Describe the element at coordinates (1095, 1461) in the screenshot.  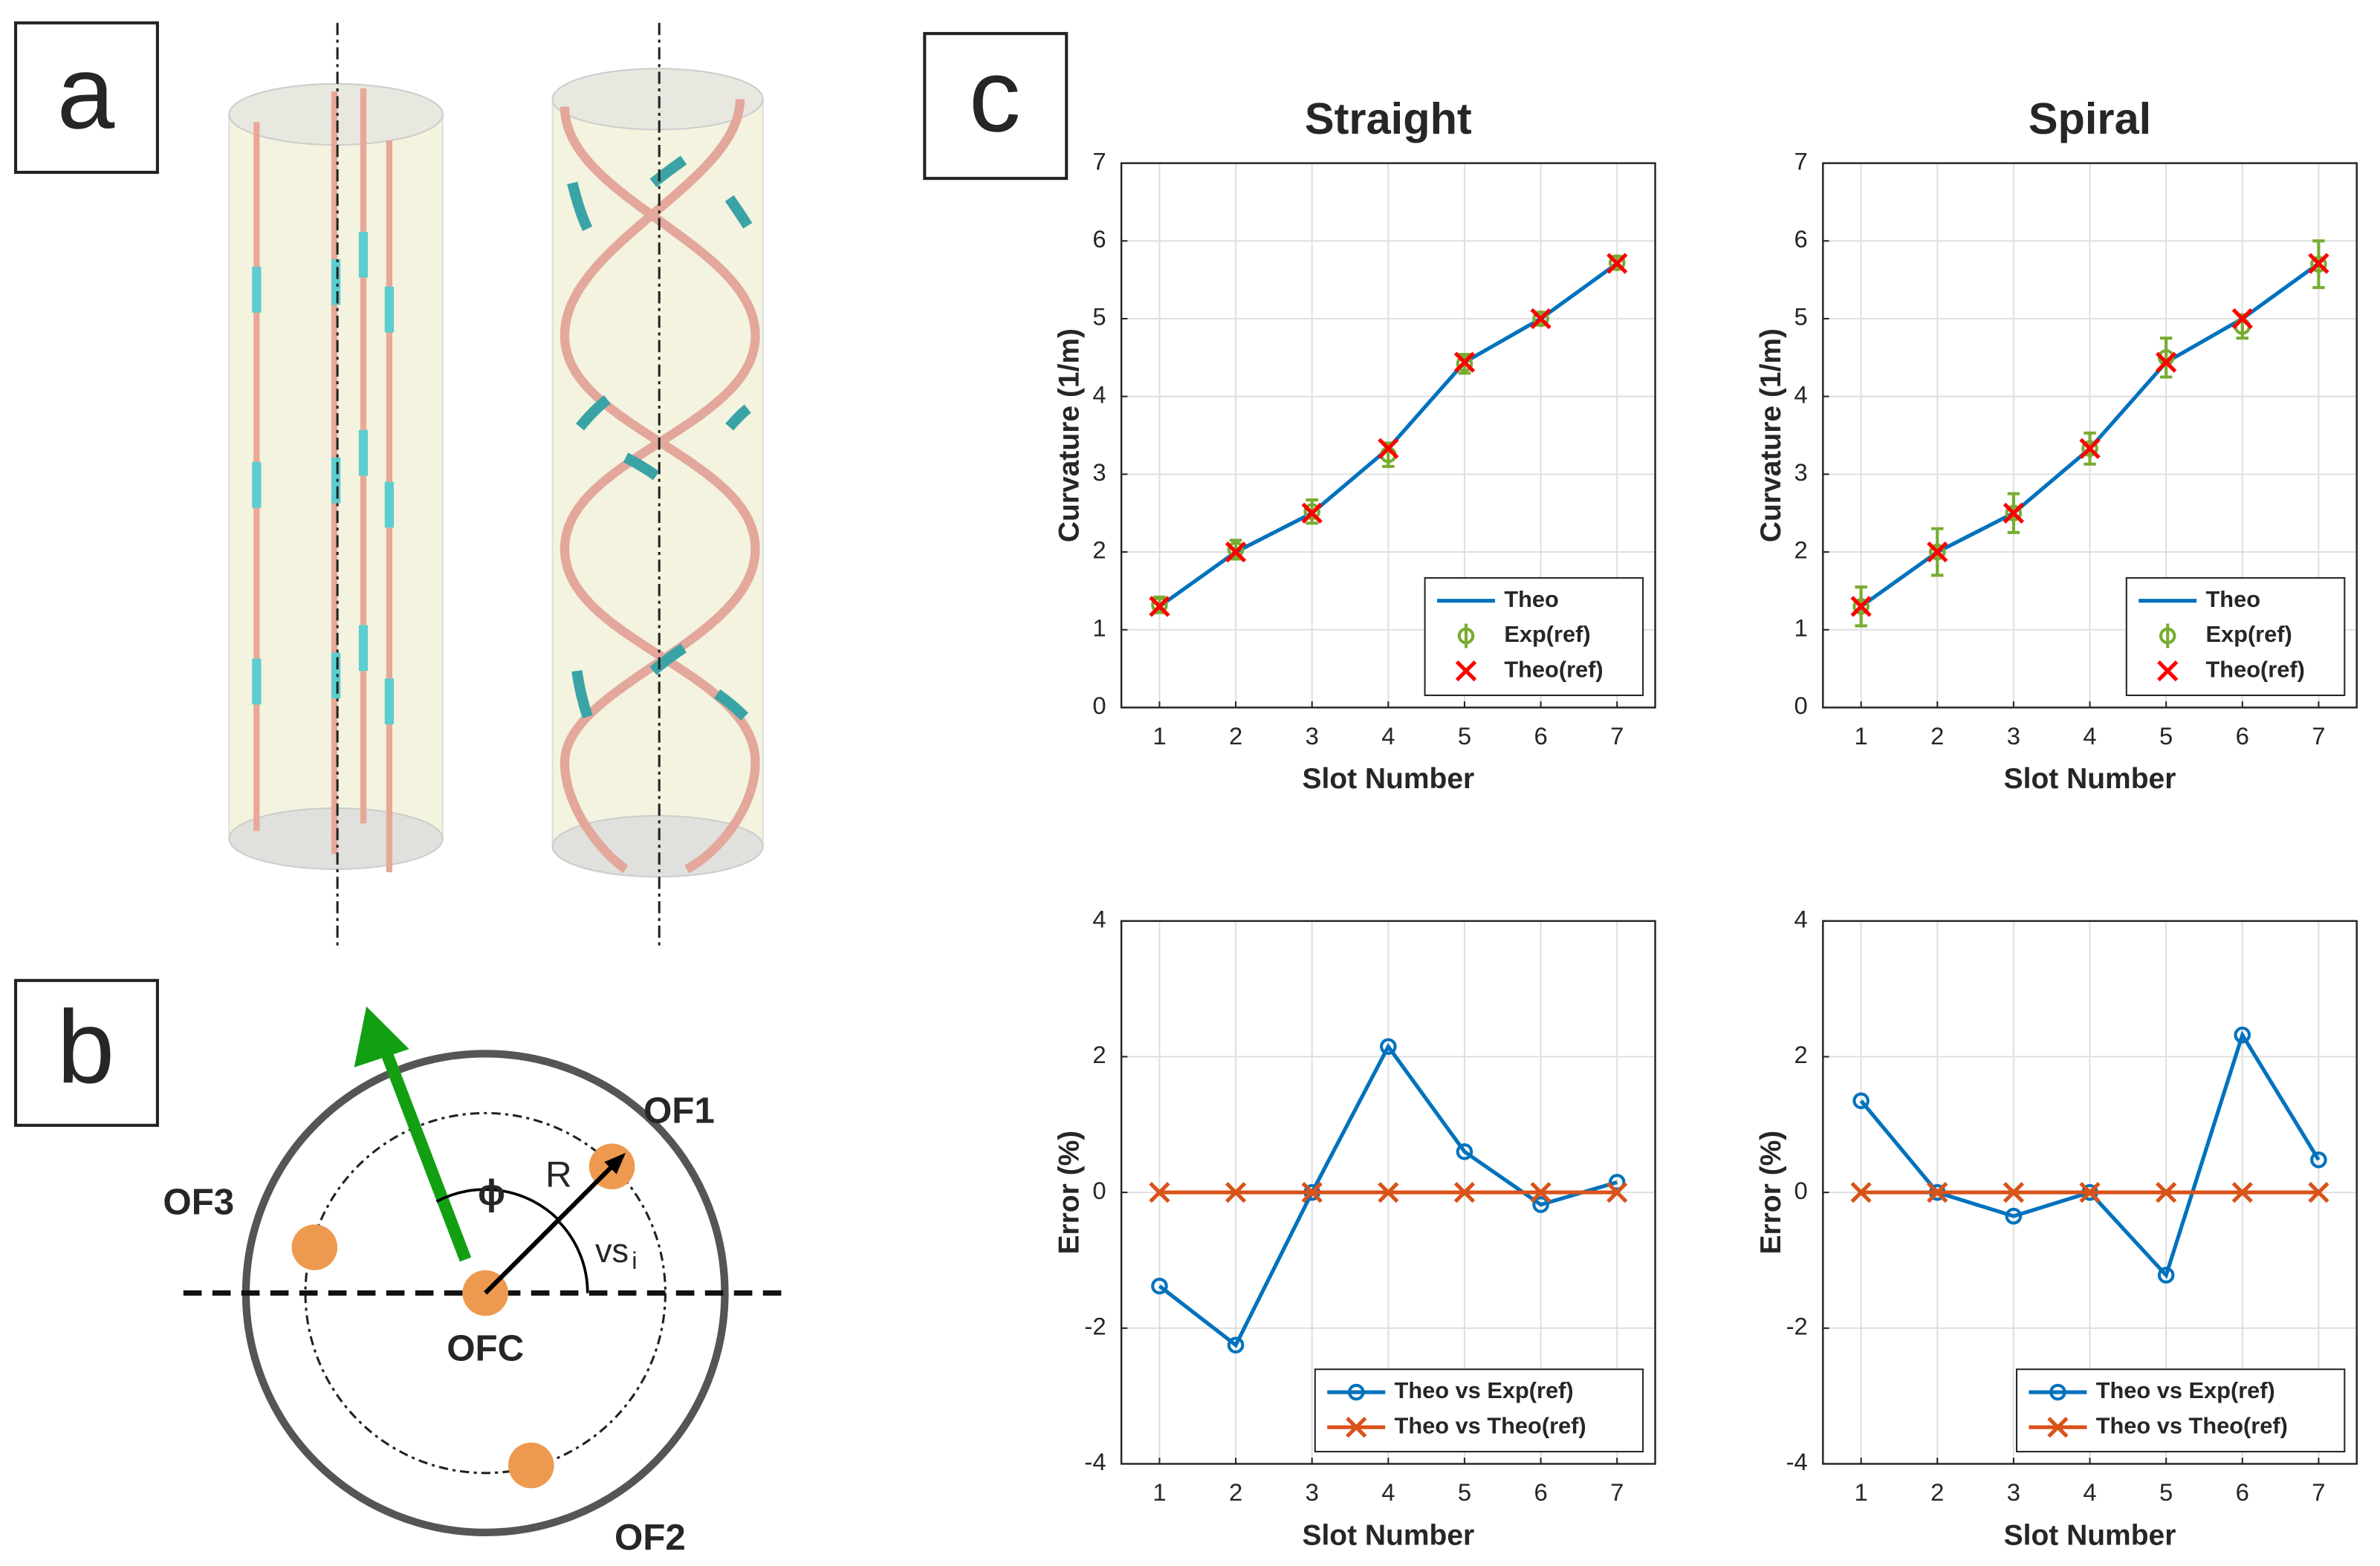
I see `y-tick-label: -4` at that location.